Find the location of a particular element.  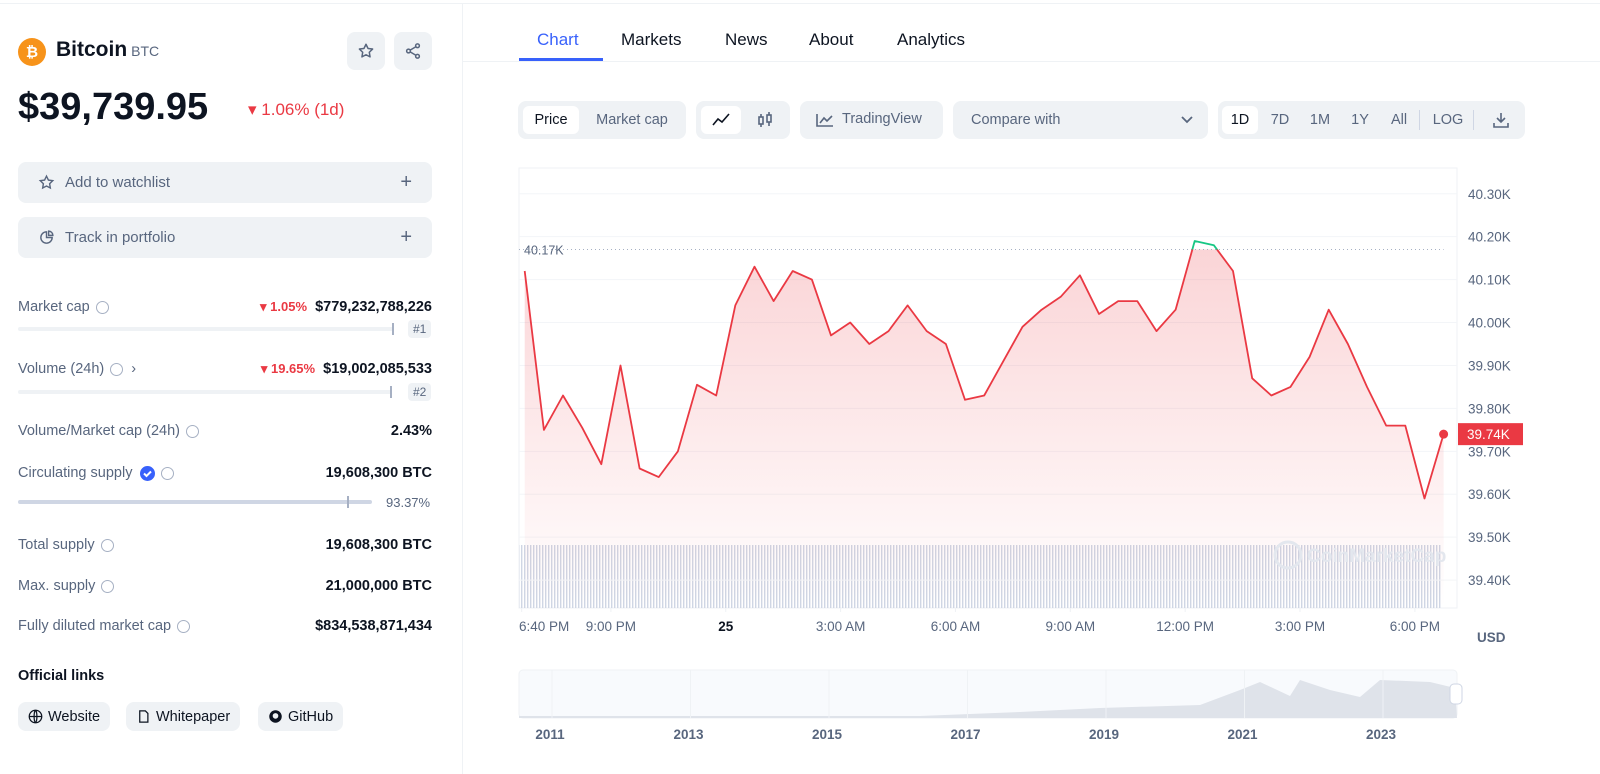

tab: Chart is located at coordinates (558, 39).